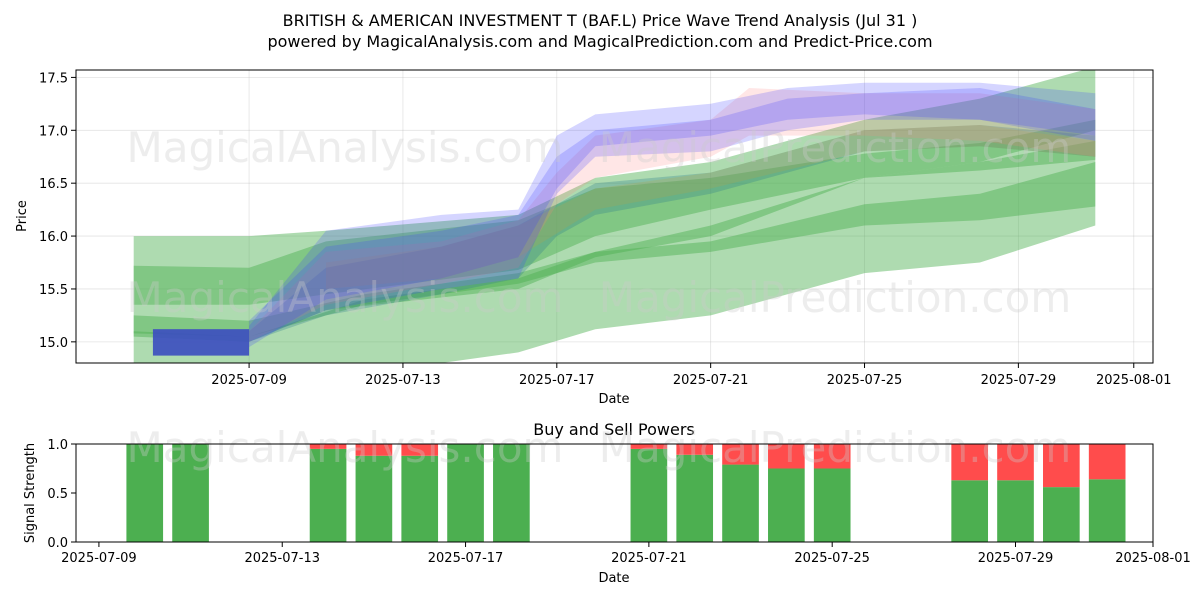 The height and width of the screenshot is (600, 1200). I want to click on price-y-tick-label: 17.0, so click(53, 131).